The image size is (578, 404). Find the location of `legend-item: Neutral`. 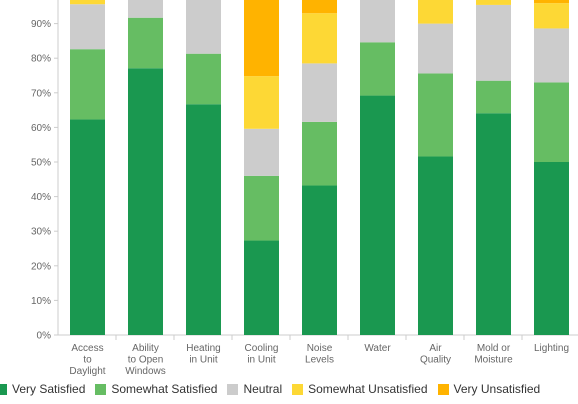

legend-item: Neutral is located at coordinates (254, 389).